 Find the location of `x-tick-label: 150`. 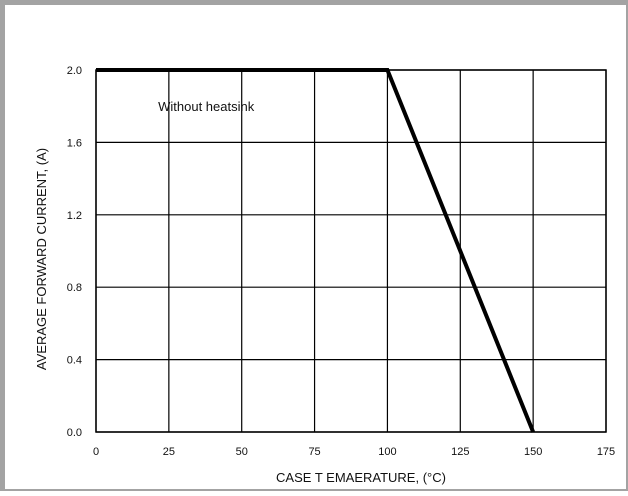

x-tick-label: 150 is located at coordinates (533, 452).